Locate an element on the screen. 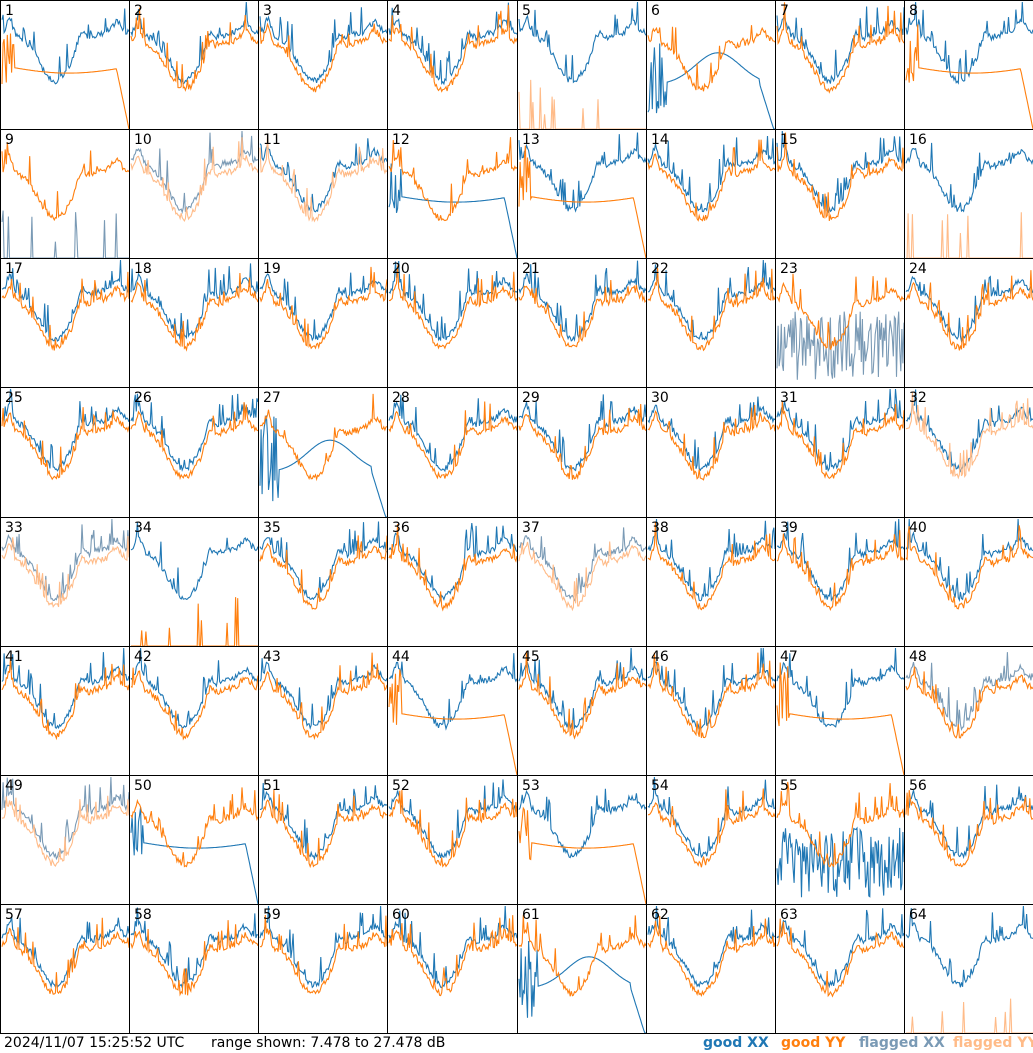  spectrum-panel: 60 is located at coordinates (452, 969).